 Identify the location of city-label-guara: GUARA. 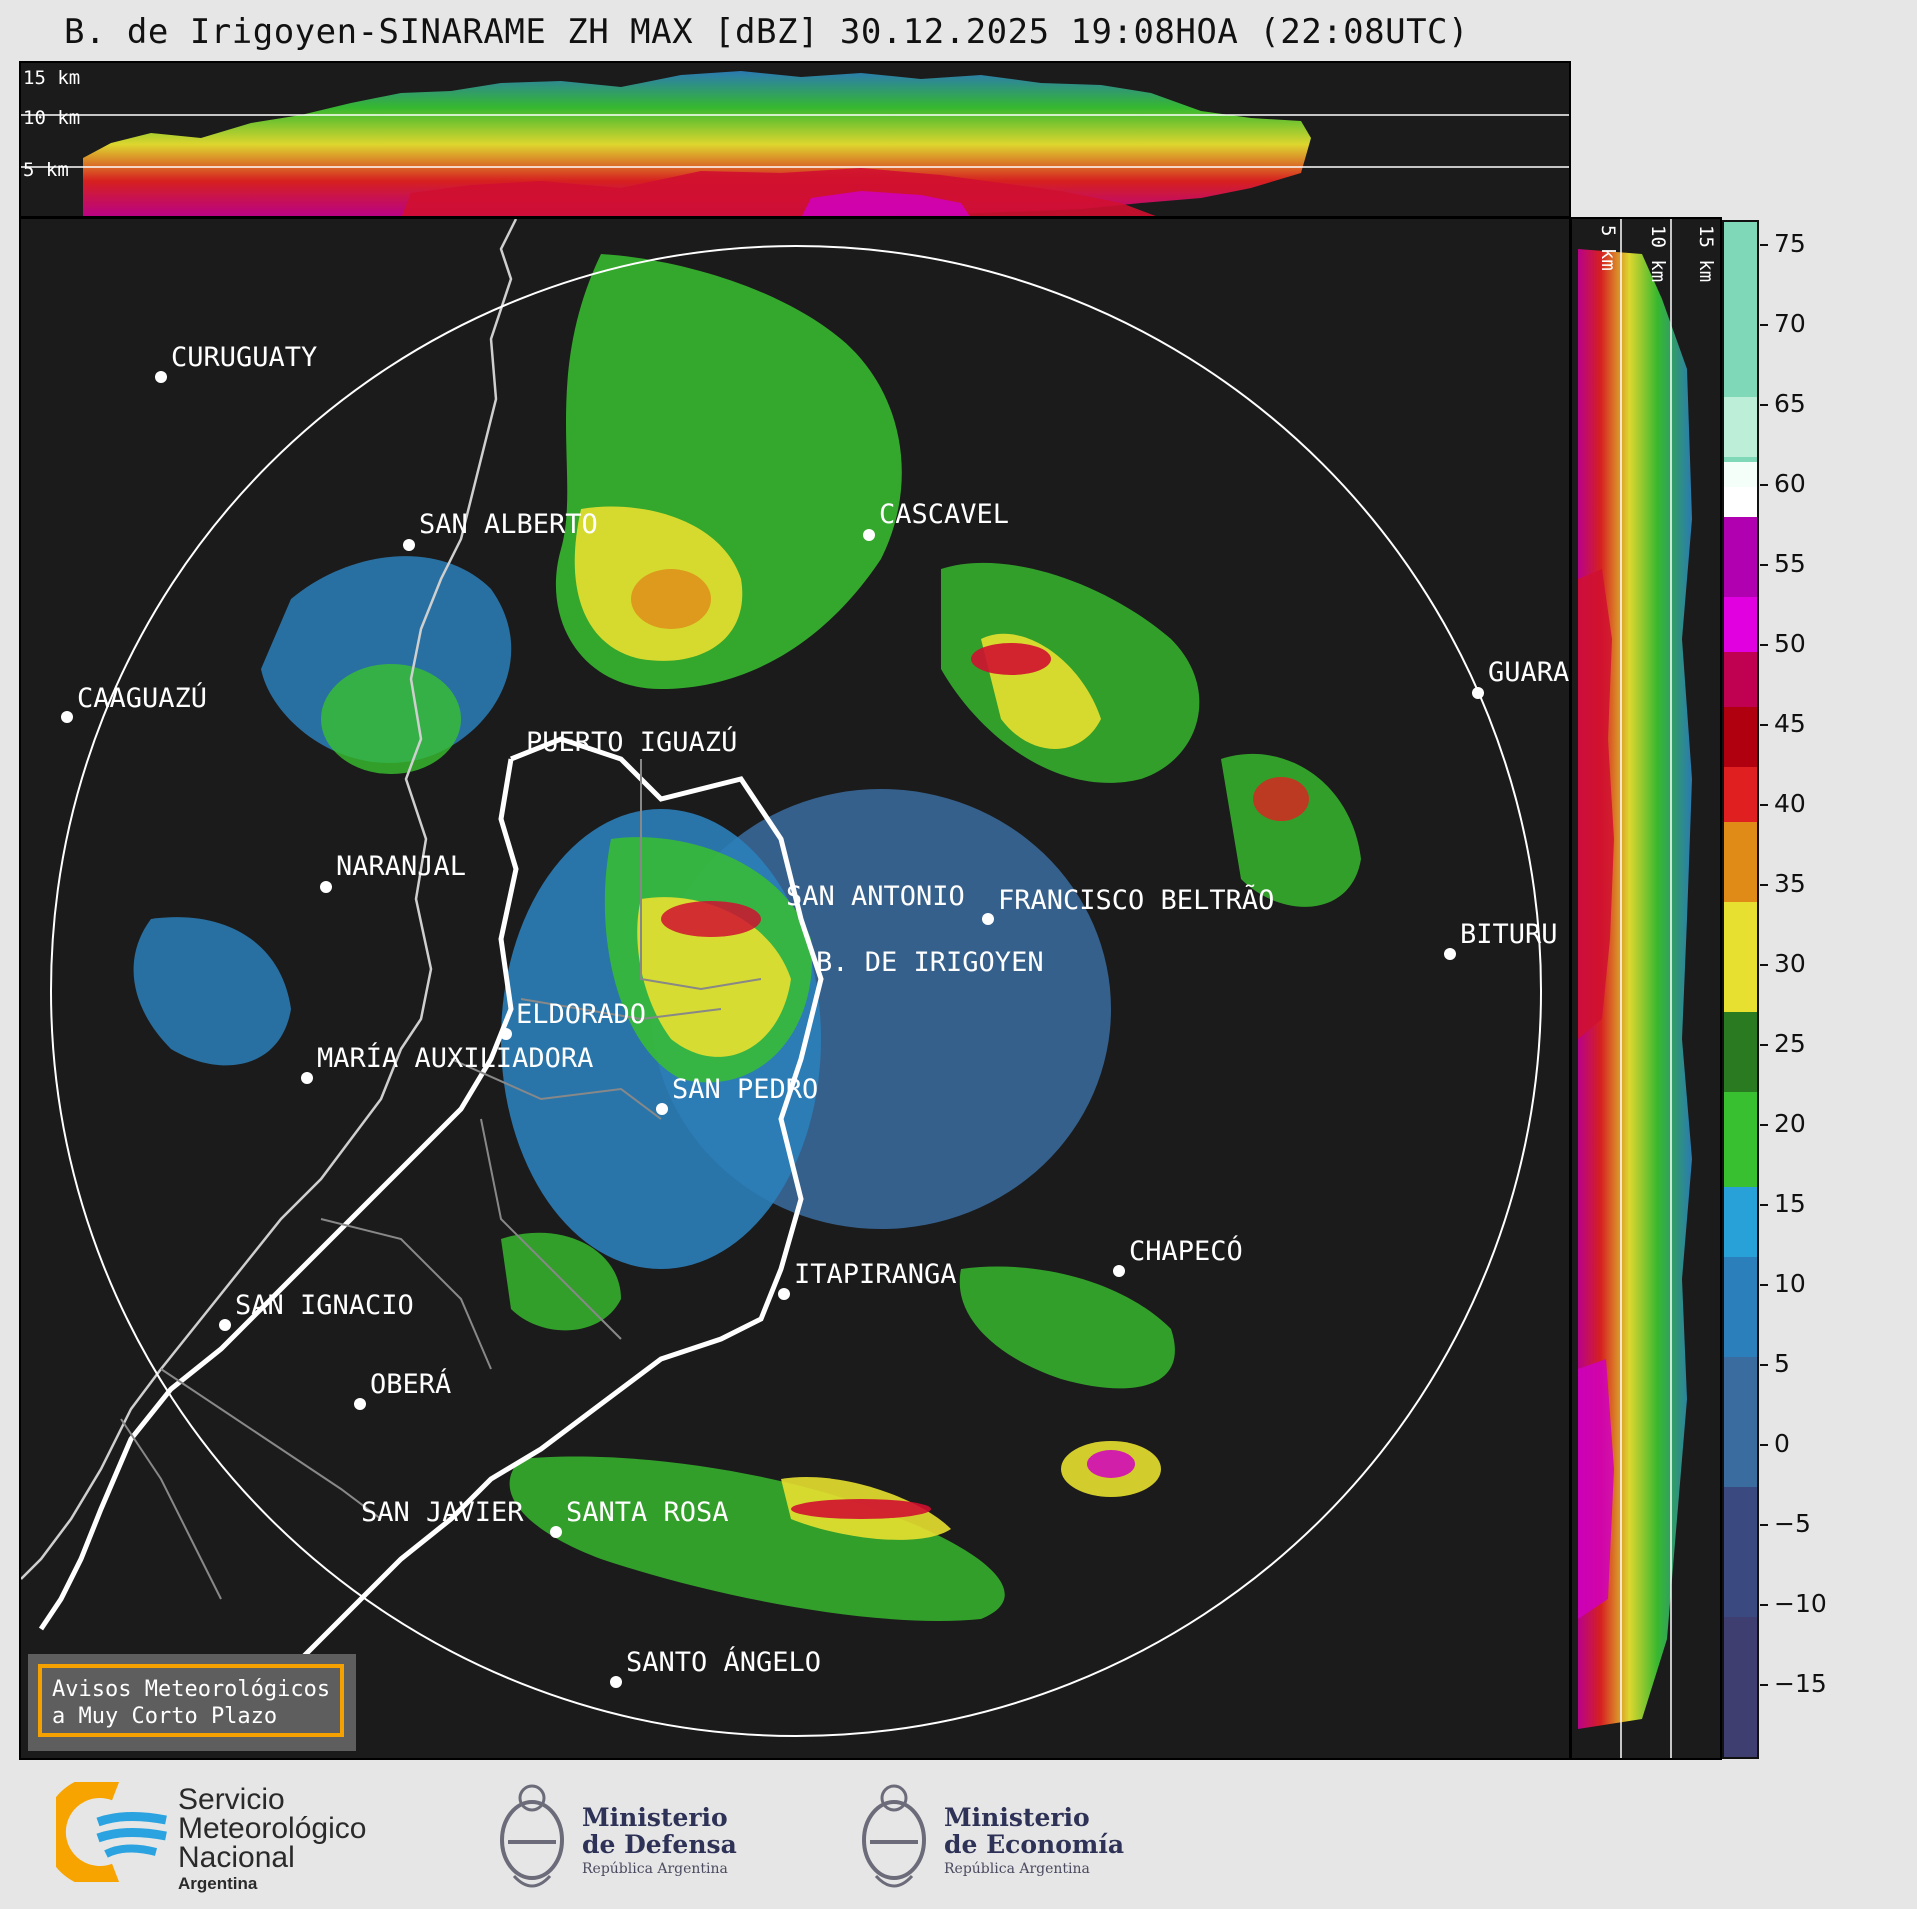
(1528, 672).